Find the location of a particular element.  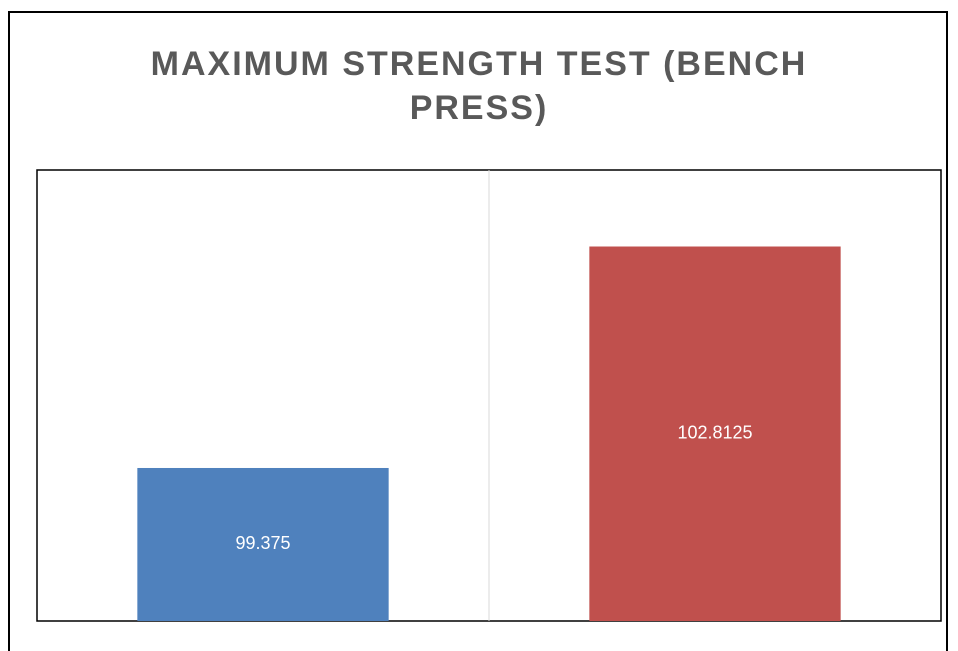

chart-title: MAXIMUM STRENGTH TEST (BENCH PRESS) is located at coordinates (479, 86).